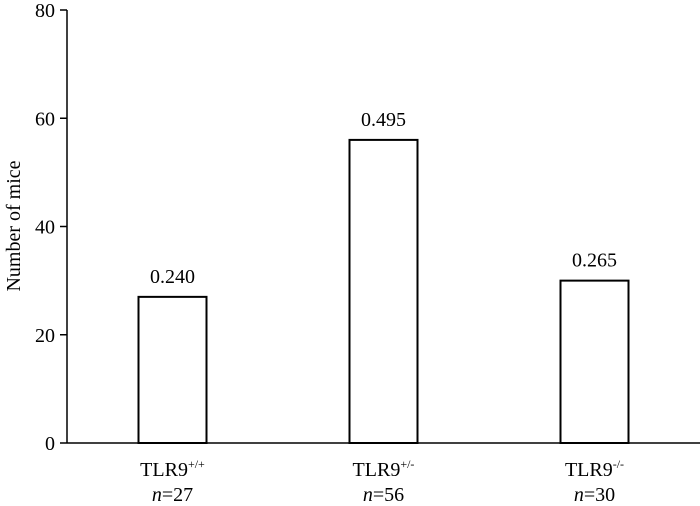 This screenshot has width=700, height=506. What do you see at coordinates (172, 495) in the screenshot?
I see `sample-size-label: n=27` at bounding box center [172, 495].